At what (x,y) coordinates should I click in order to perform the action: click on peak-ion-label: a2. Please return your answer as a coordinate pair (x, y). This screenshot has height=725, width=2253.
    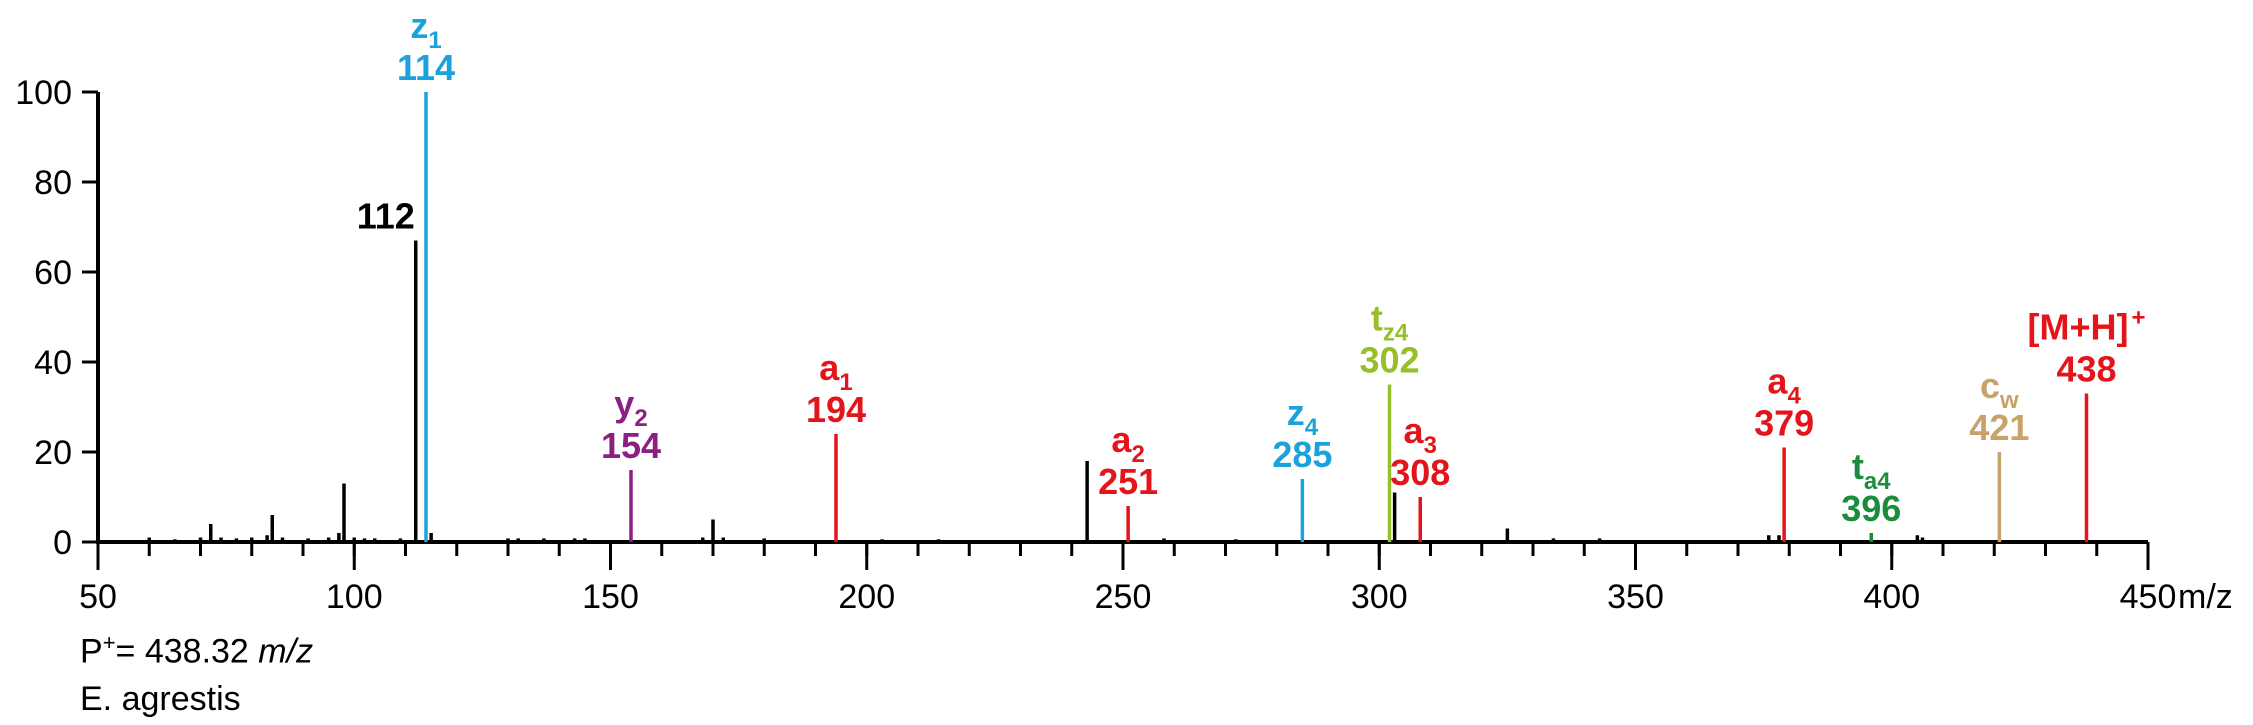
    Looking at the image, I should click on (1127, 443).